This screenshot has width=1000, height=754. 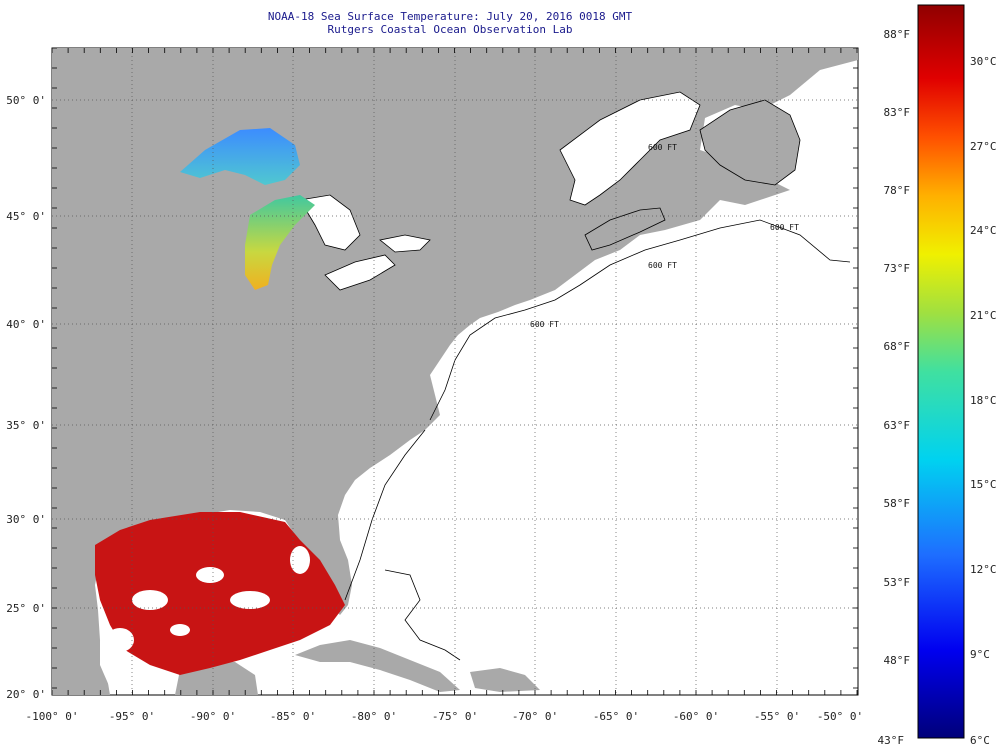 I want to click on lat-label-35n: 35° 0', so click(x=26, y=425).